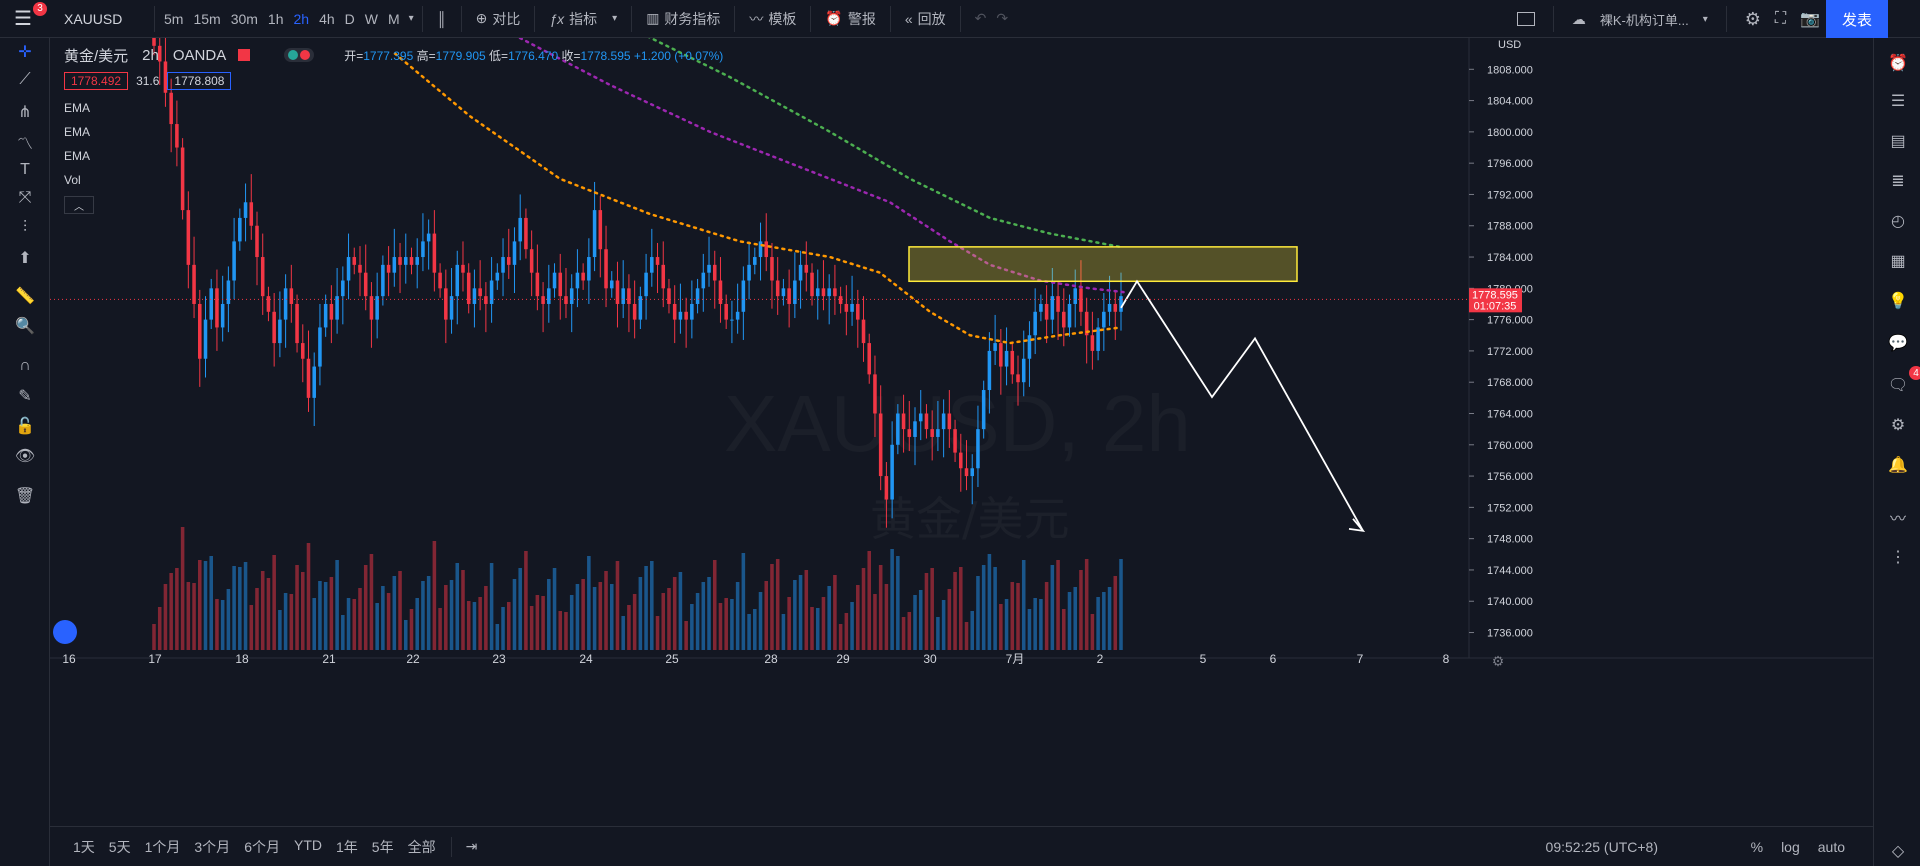  What do you see at coordinates (1831, 846) in the screenshot?
I see `auto-toggle: auto` at bounding box center [1831, 846].